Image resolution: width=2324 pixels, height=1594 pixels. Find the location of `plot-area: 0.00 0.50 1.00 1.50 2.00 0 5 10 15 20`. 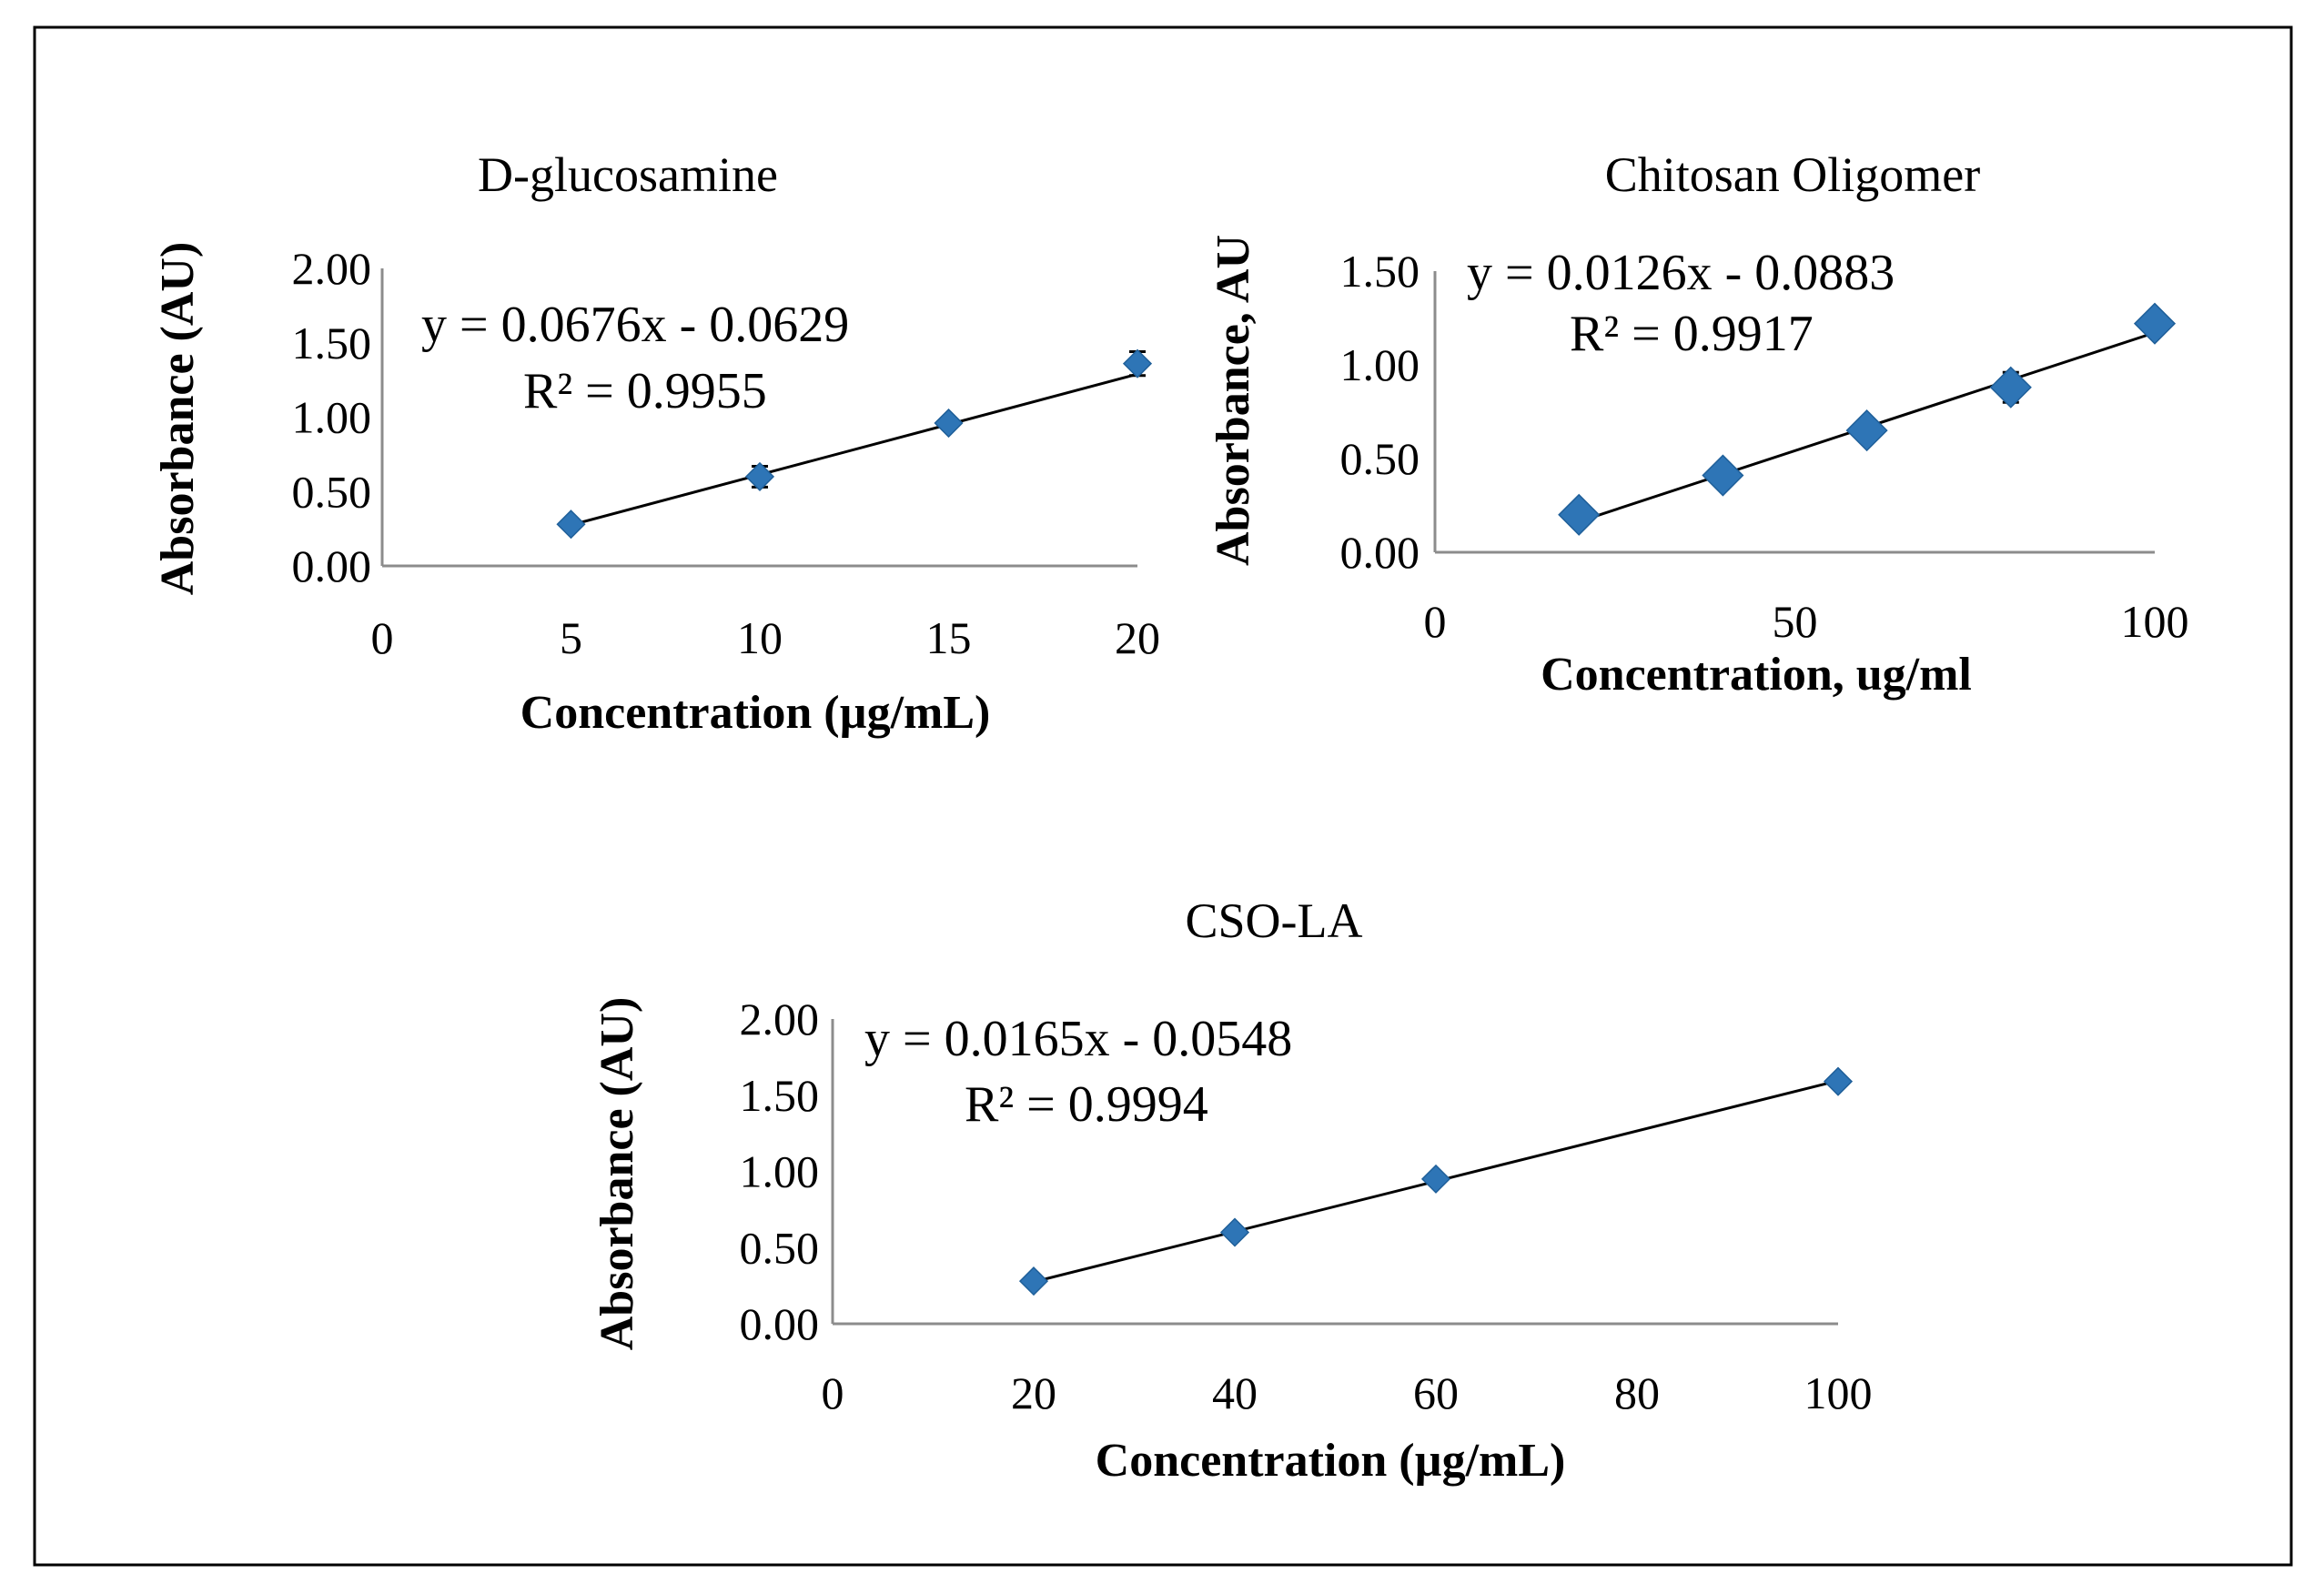

plot-area: 0.00 0.50 1.00 1.50 2.00 0 5 10 15 20 is located at coordinates (726, 453).